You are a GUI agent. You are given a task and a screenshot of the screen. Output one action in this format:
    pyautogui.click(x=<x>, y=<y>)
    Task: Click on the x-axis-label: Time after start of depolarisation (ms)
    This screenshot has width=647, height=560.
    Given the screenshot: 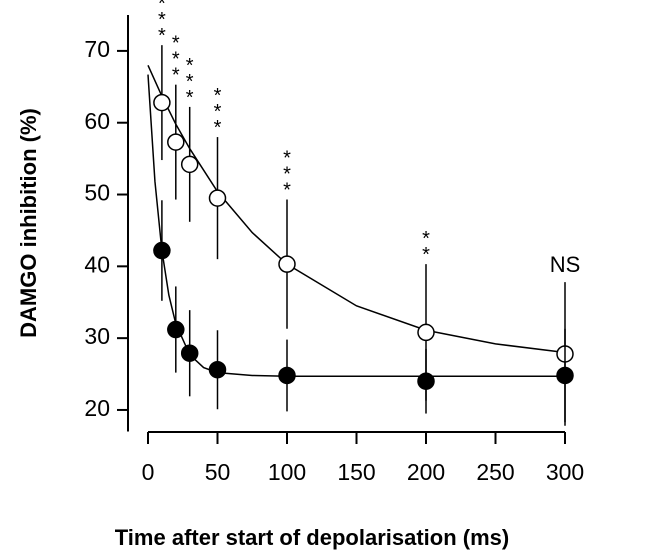 What is the action you would take?
    pyautogui.click(x=312, y=537)
    